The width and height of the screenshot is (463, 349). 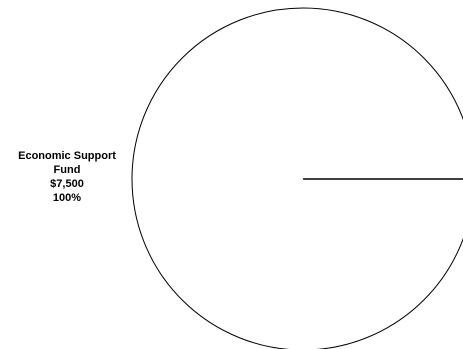 I want to click on slice-percent-label: 100%, so click(x=67, y=198).